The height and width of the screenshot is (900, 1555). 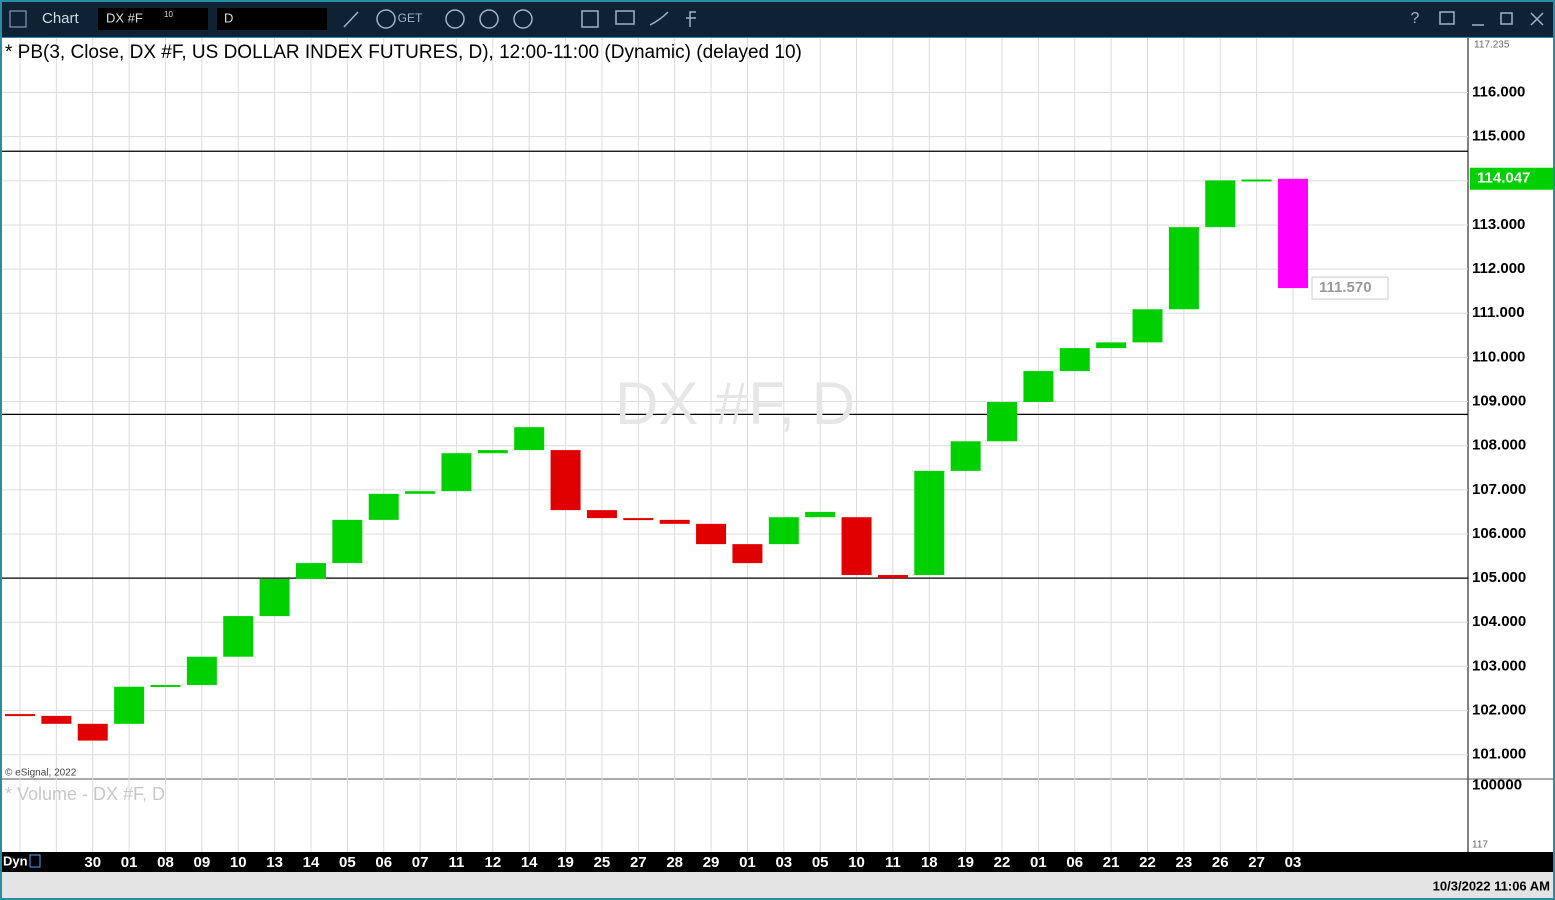 What do you see at coordinates (1498, 312) in the screenshot?
I see `y-tick-label: 111.000` at bounding box center [1498, 312].